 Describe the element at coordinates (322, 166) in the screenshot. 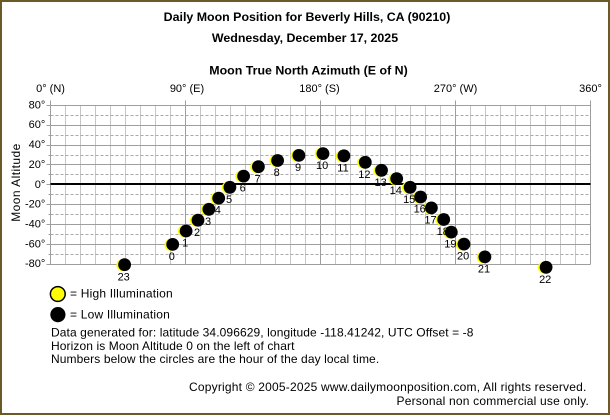

I see `svg-text: 10` at that location.